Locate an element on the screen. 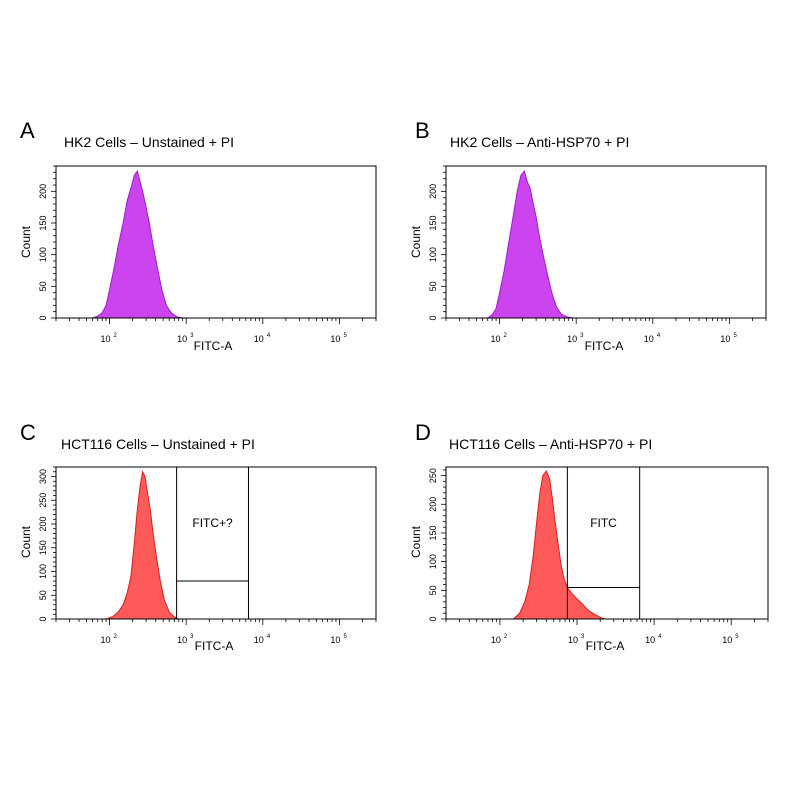 The width and height of the screenshot is (800, 800). y-axis-label-b: Count is located at coordinates (416, 241).